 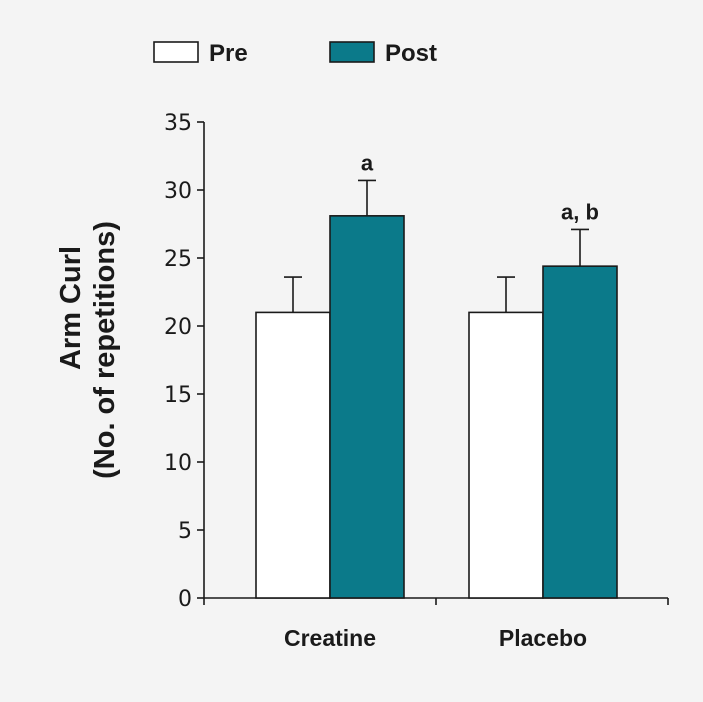 What do you see at coordinates (480, 187) in the screenshot?
I see `annotations: a a, b` at bounding box center [480, 187].